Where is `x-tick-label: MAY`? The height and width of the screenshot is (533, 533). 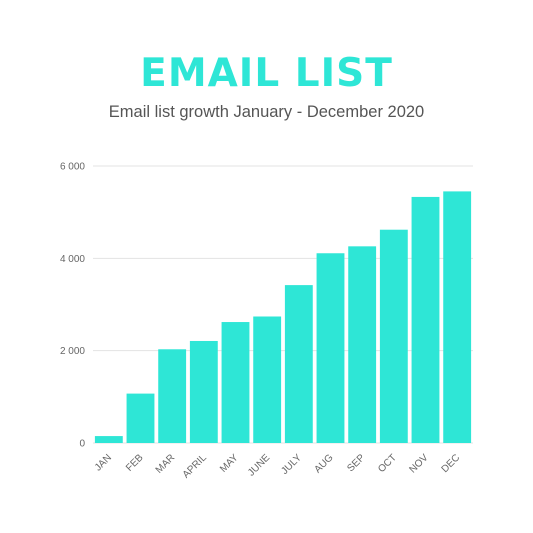
x-tick-label: MAY is located at coordinates (229, 463).